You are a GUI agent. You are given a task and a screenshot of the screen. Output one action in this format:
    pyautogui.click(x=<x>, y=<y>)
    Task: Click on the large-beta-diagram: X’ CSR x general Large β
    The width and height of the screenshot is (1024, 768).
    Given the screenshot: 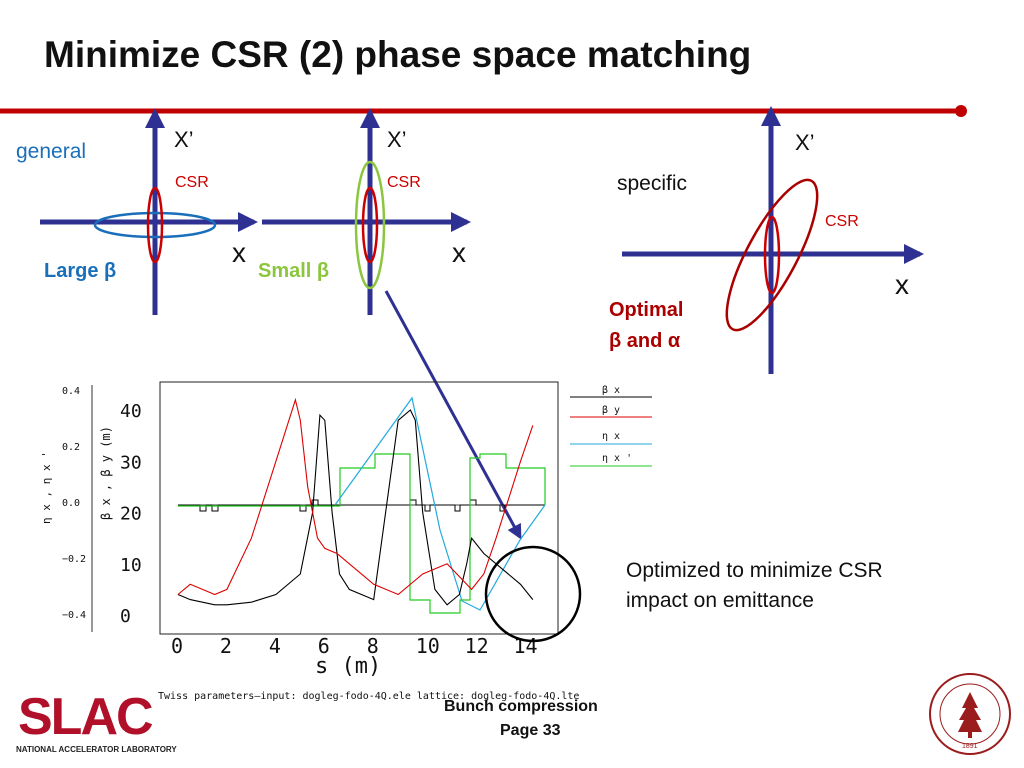 What is the action you would take?
    pyautogui.click(x=137, y=211)
    